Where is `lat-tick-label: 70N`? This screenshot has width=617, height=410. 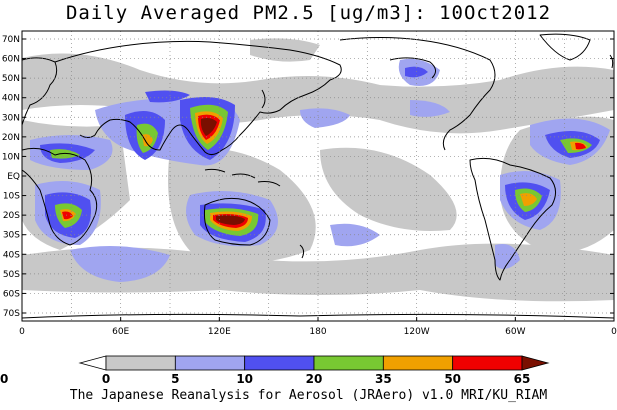 lat-tick-label: 70N is located at coordinates (11, 40).